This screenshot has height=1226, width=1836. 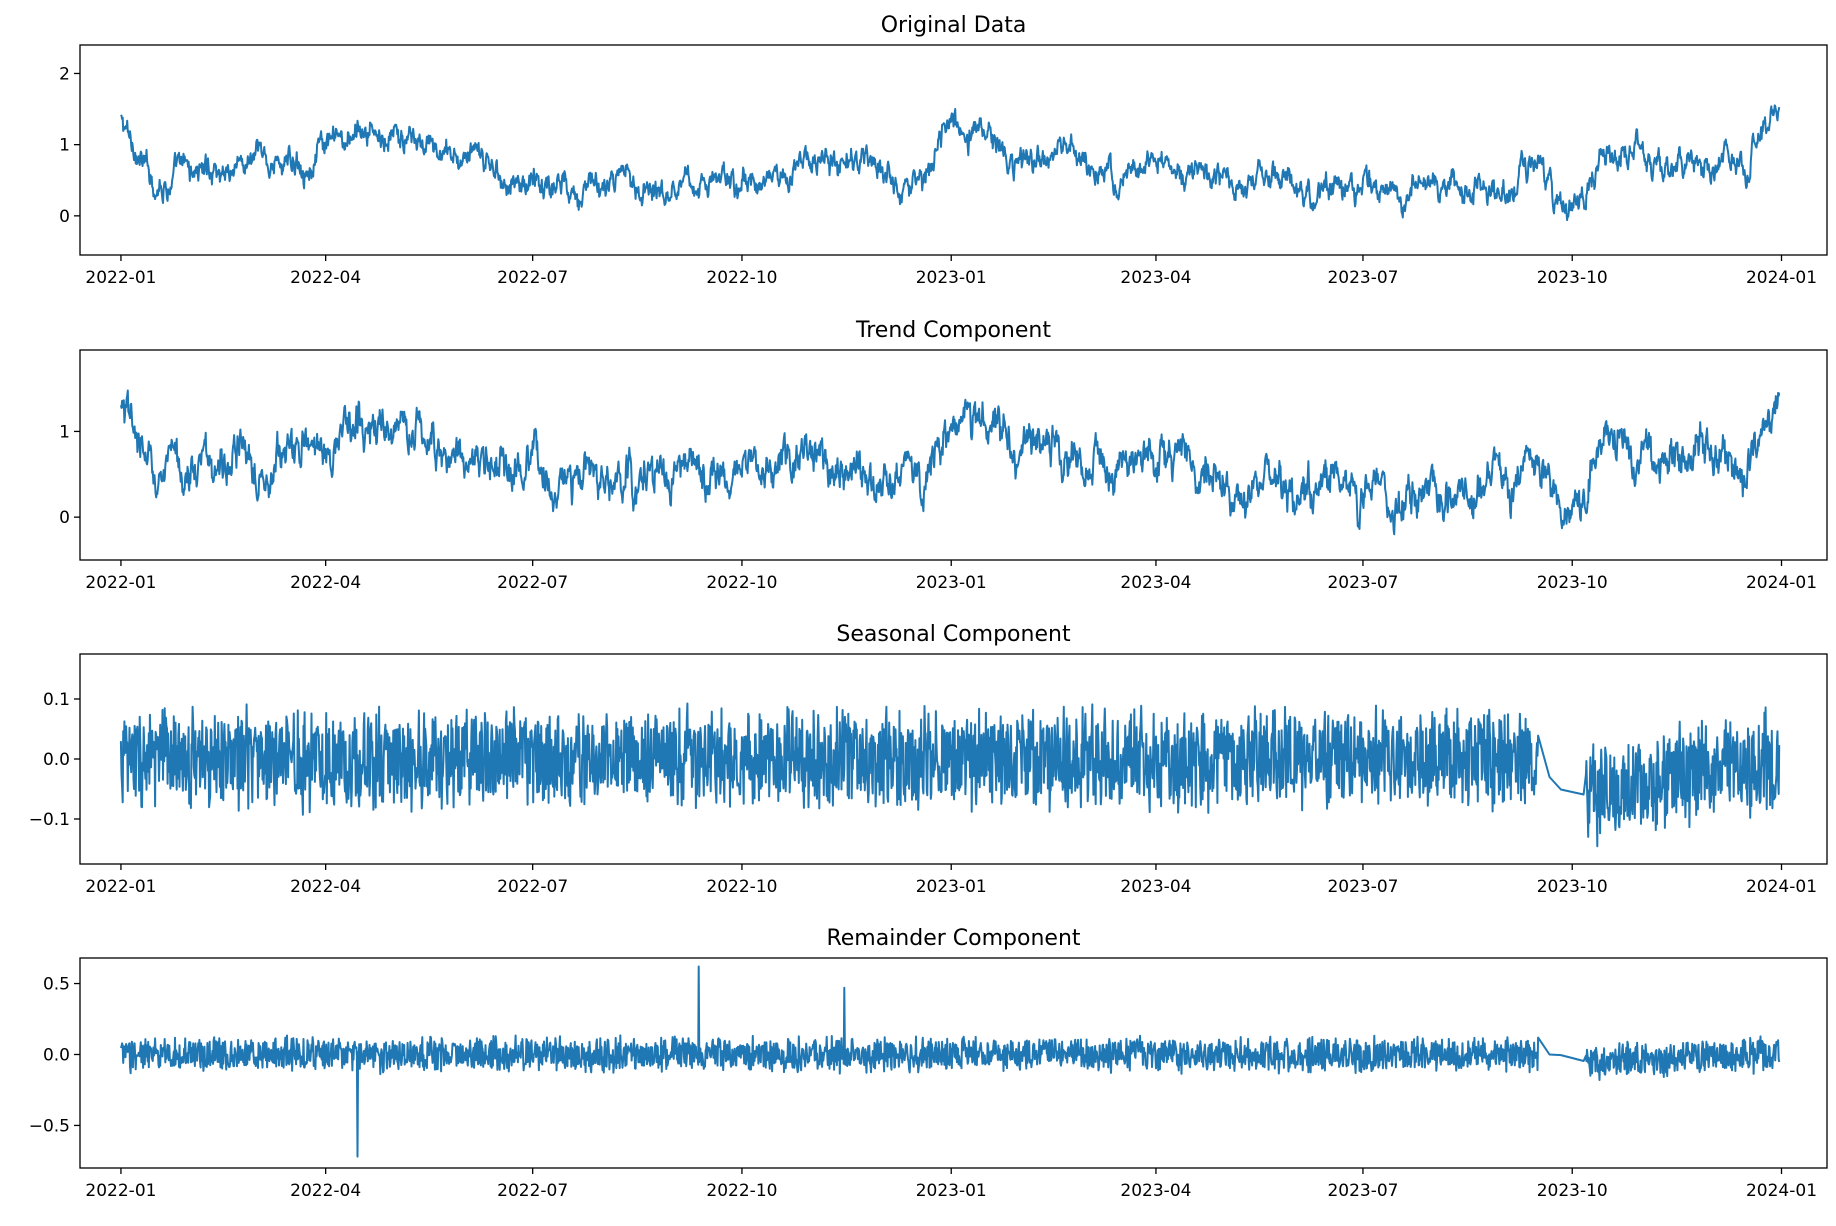 I want to click on y-tick-label: 0.1, so click(x=56, y=700).